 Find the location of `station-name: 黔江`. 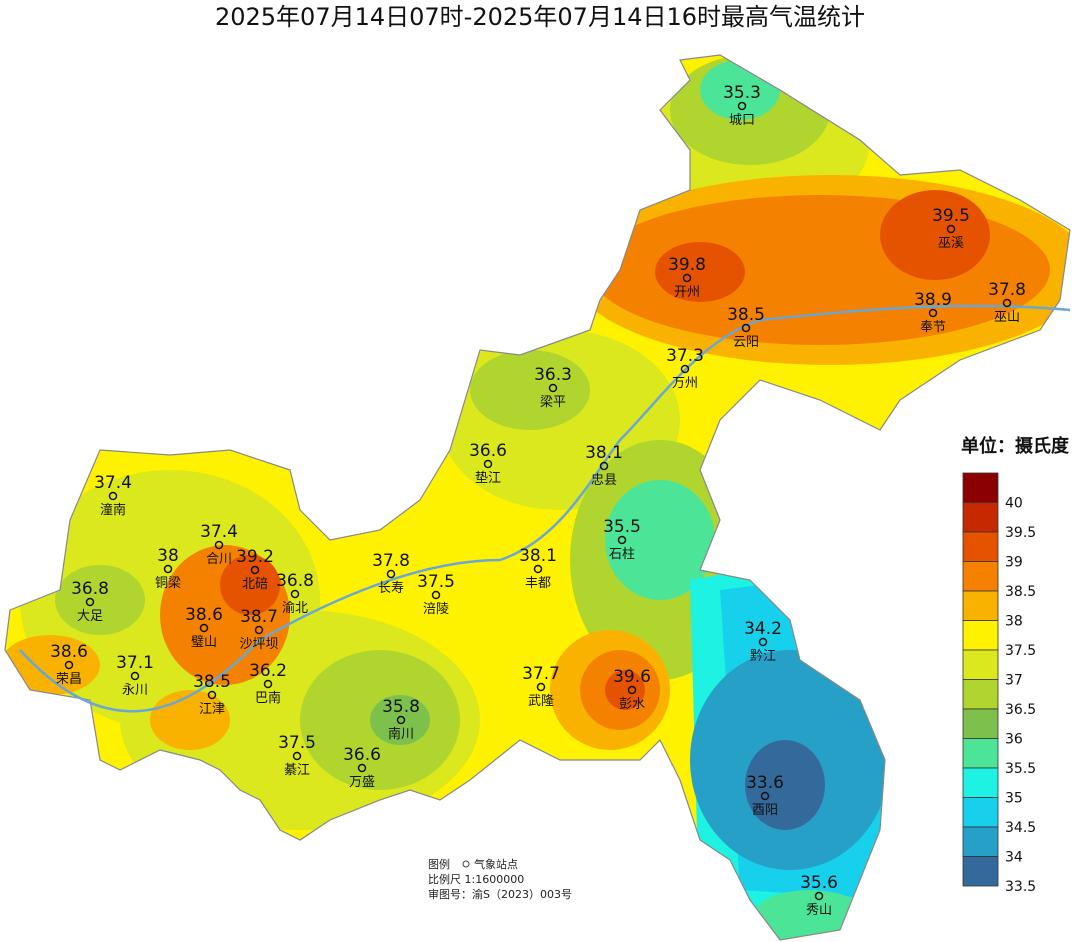

station-name: 黔江 is located at coordinates (763, 656).